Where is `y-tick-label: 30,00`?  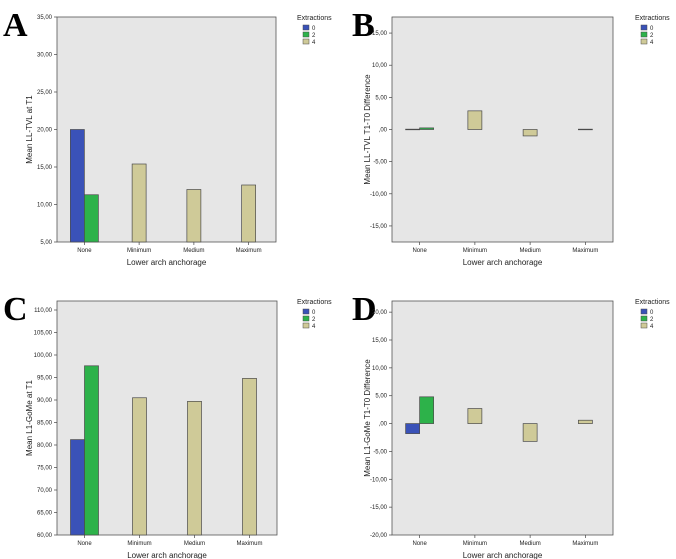
y-tick-label: 30,00 is located at coordinates (45, 56).